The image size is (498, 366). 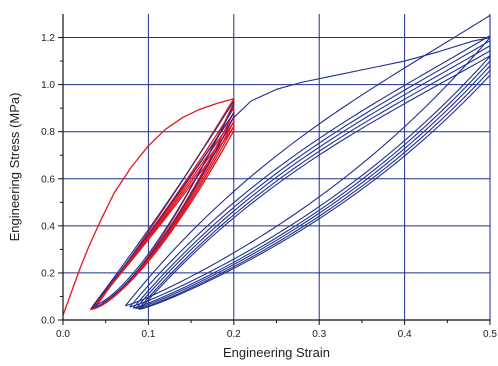 I want to click on x-axis-title: Engineering Strain, so click(x=276, y=352).